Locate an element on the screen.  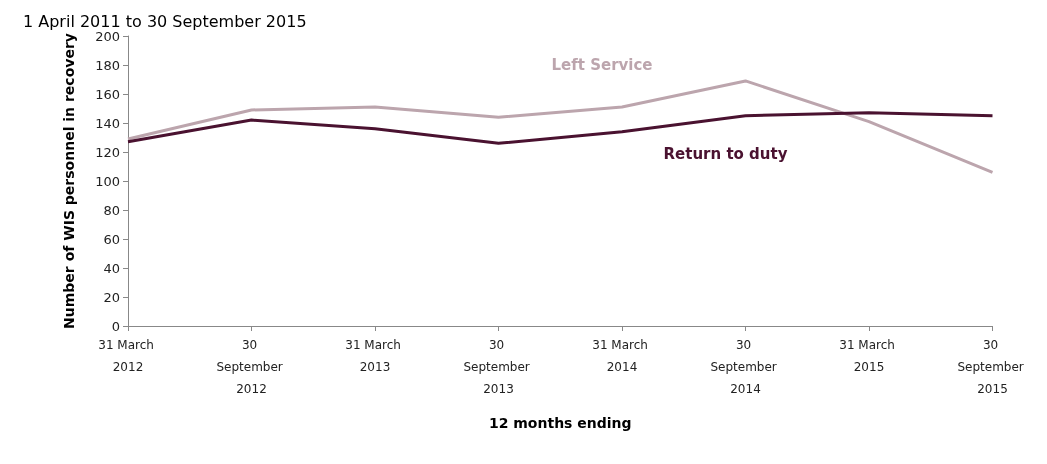
y-tick-label: 40 is located at coordinates (111, 268).